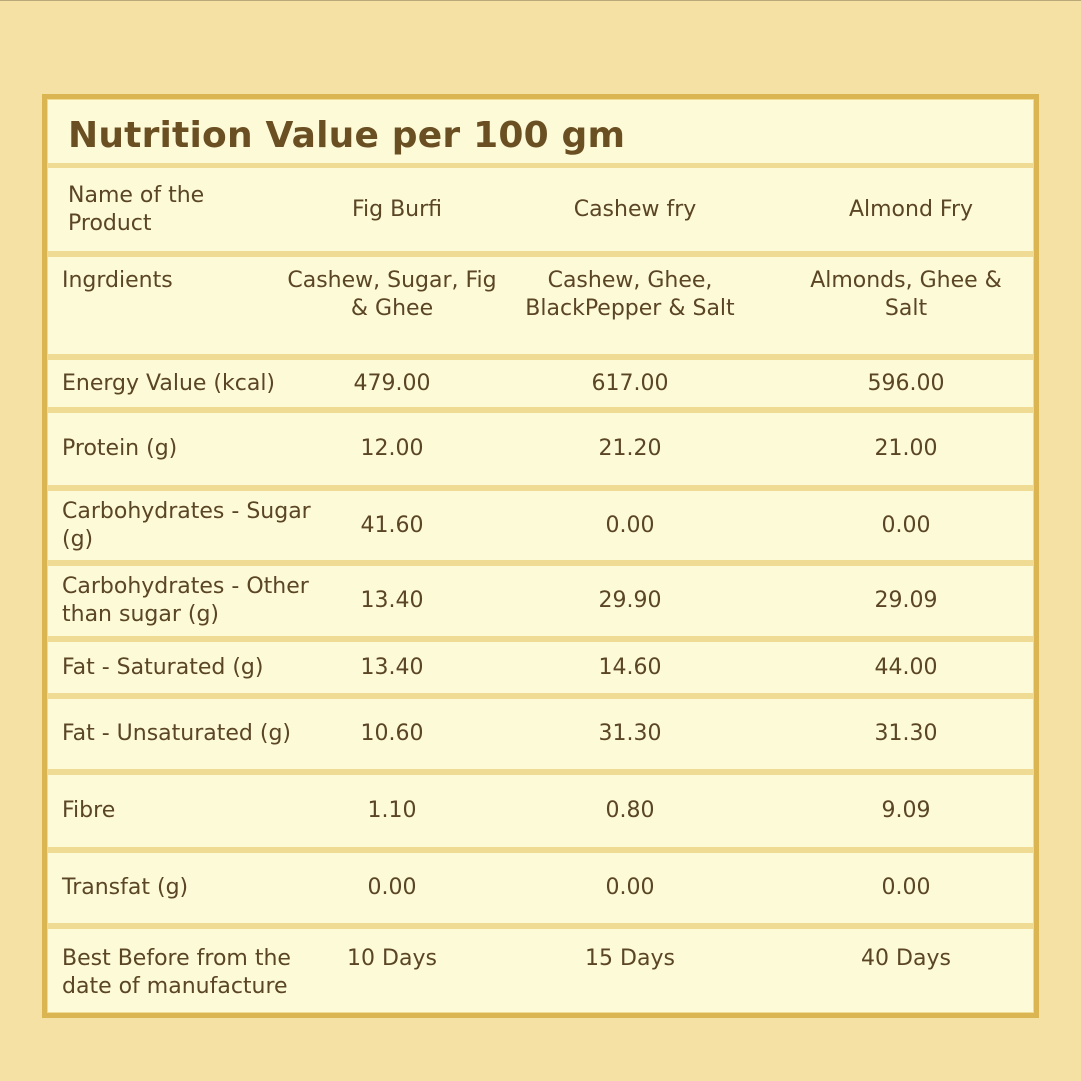  What do you see at coordinates (347, 135) in the screenshot?
I see `table-title: Nutrition Value per 100 gm` at bounding box center [347, 135].